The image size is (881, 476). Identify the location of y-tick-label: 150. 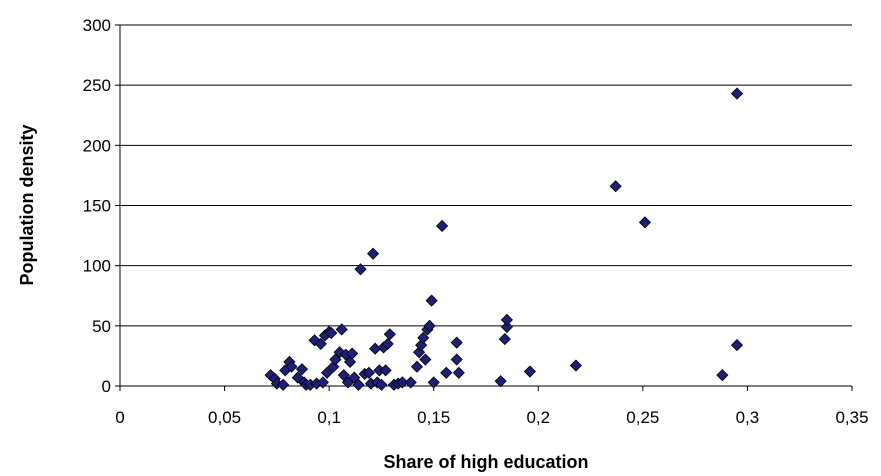
(97, 206).